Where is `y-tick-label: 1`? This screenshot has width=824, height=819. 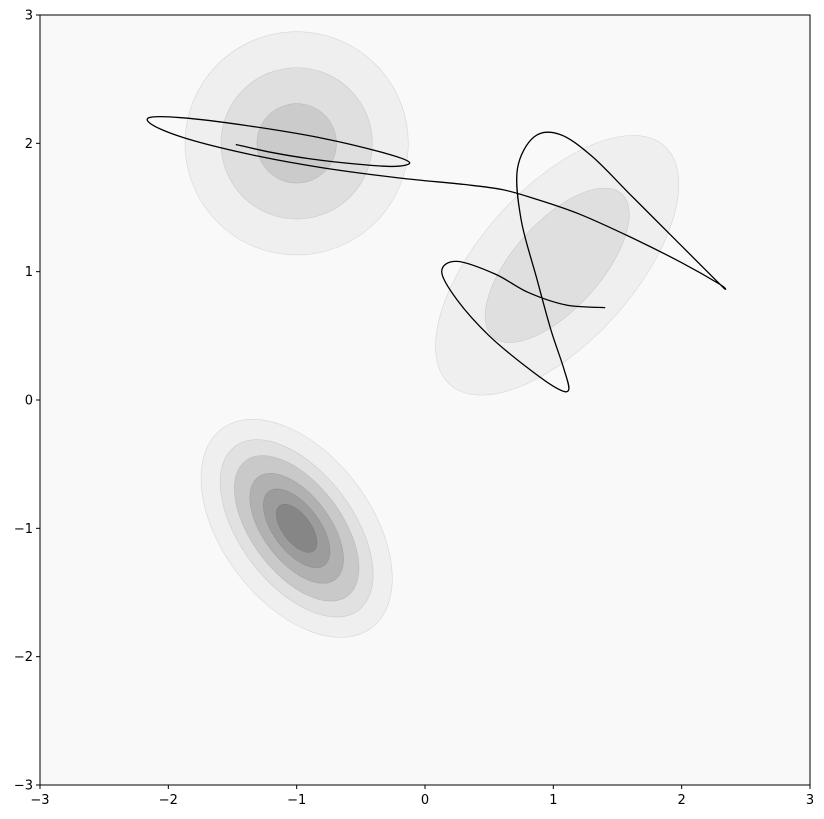 y-tick-label: 1 is located at coordinates (29, 272).